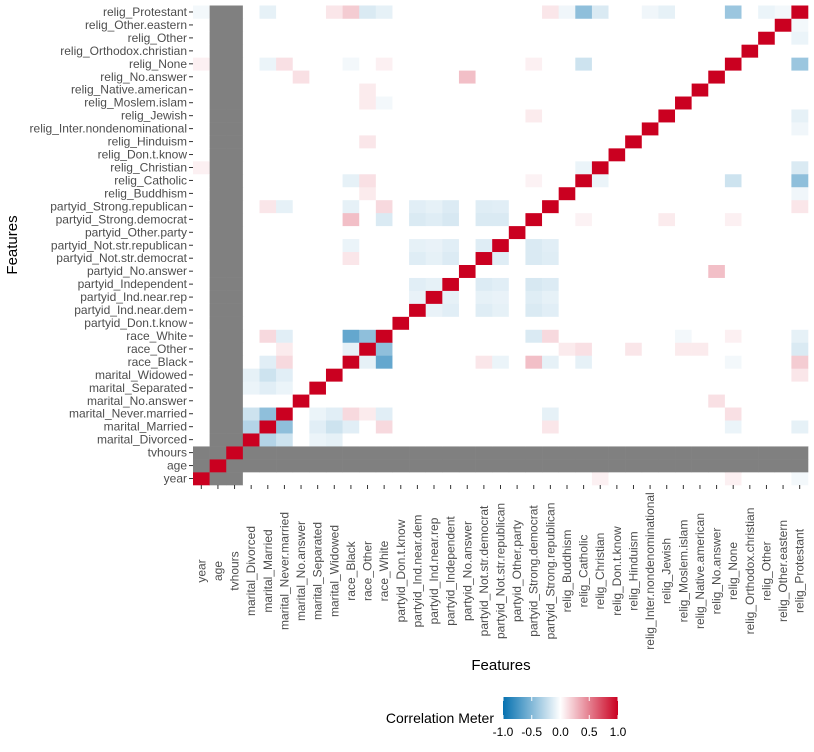 The height and width of the screenshot is (752, 814). Describe the element at coordinates (667, 414) in the screenshot. I see `heatmap-cell-marital_Never.married-relig_Jewish` at that location.